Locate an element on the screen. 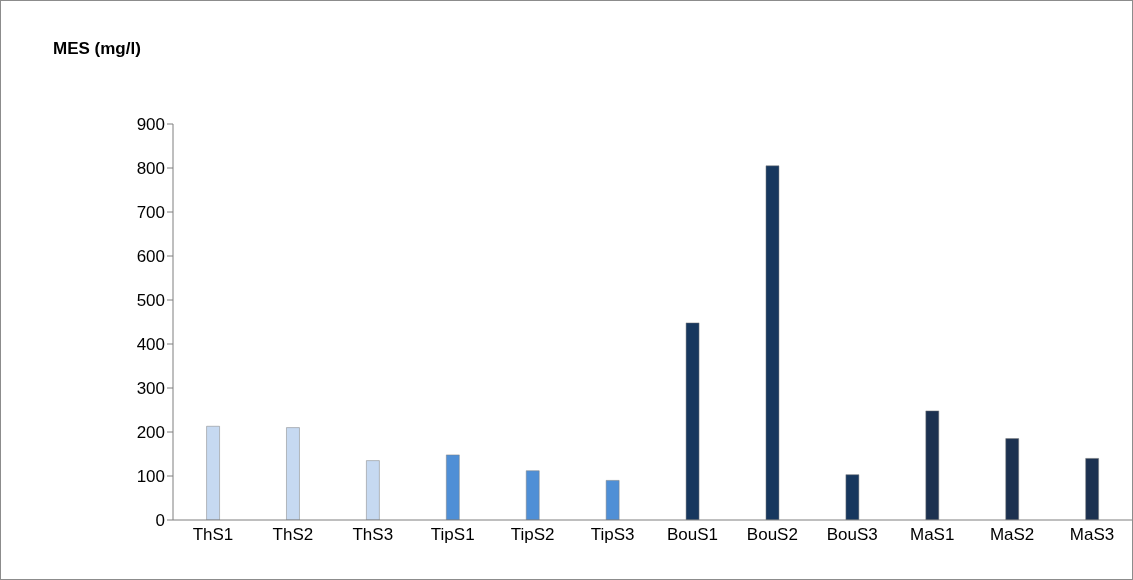 This screenshot has height=580, width=1133. x-tick-label: BouS1 is located at coordinates (692, 535).